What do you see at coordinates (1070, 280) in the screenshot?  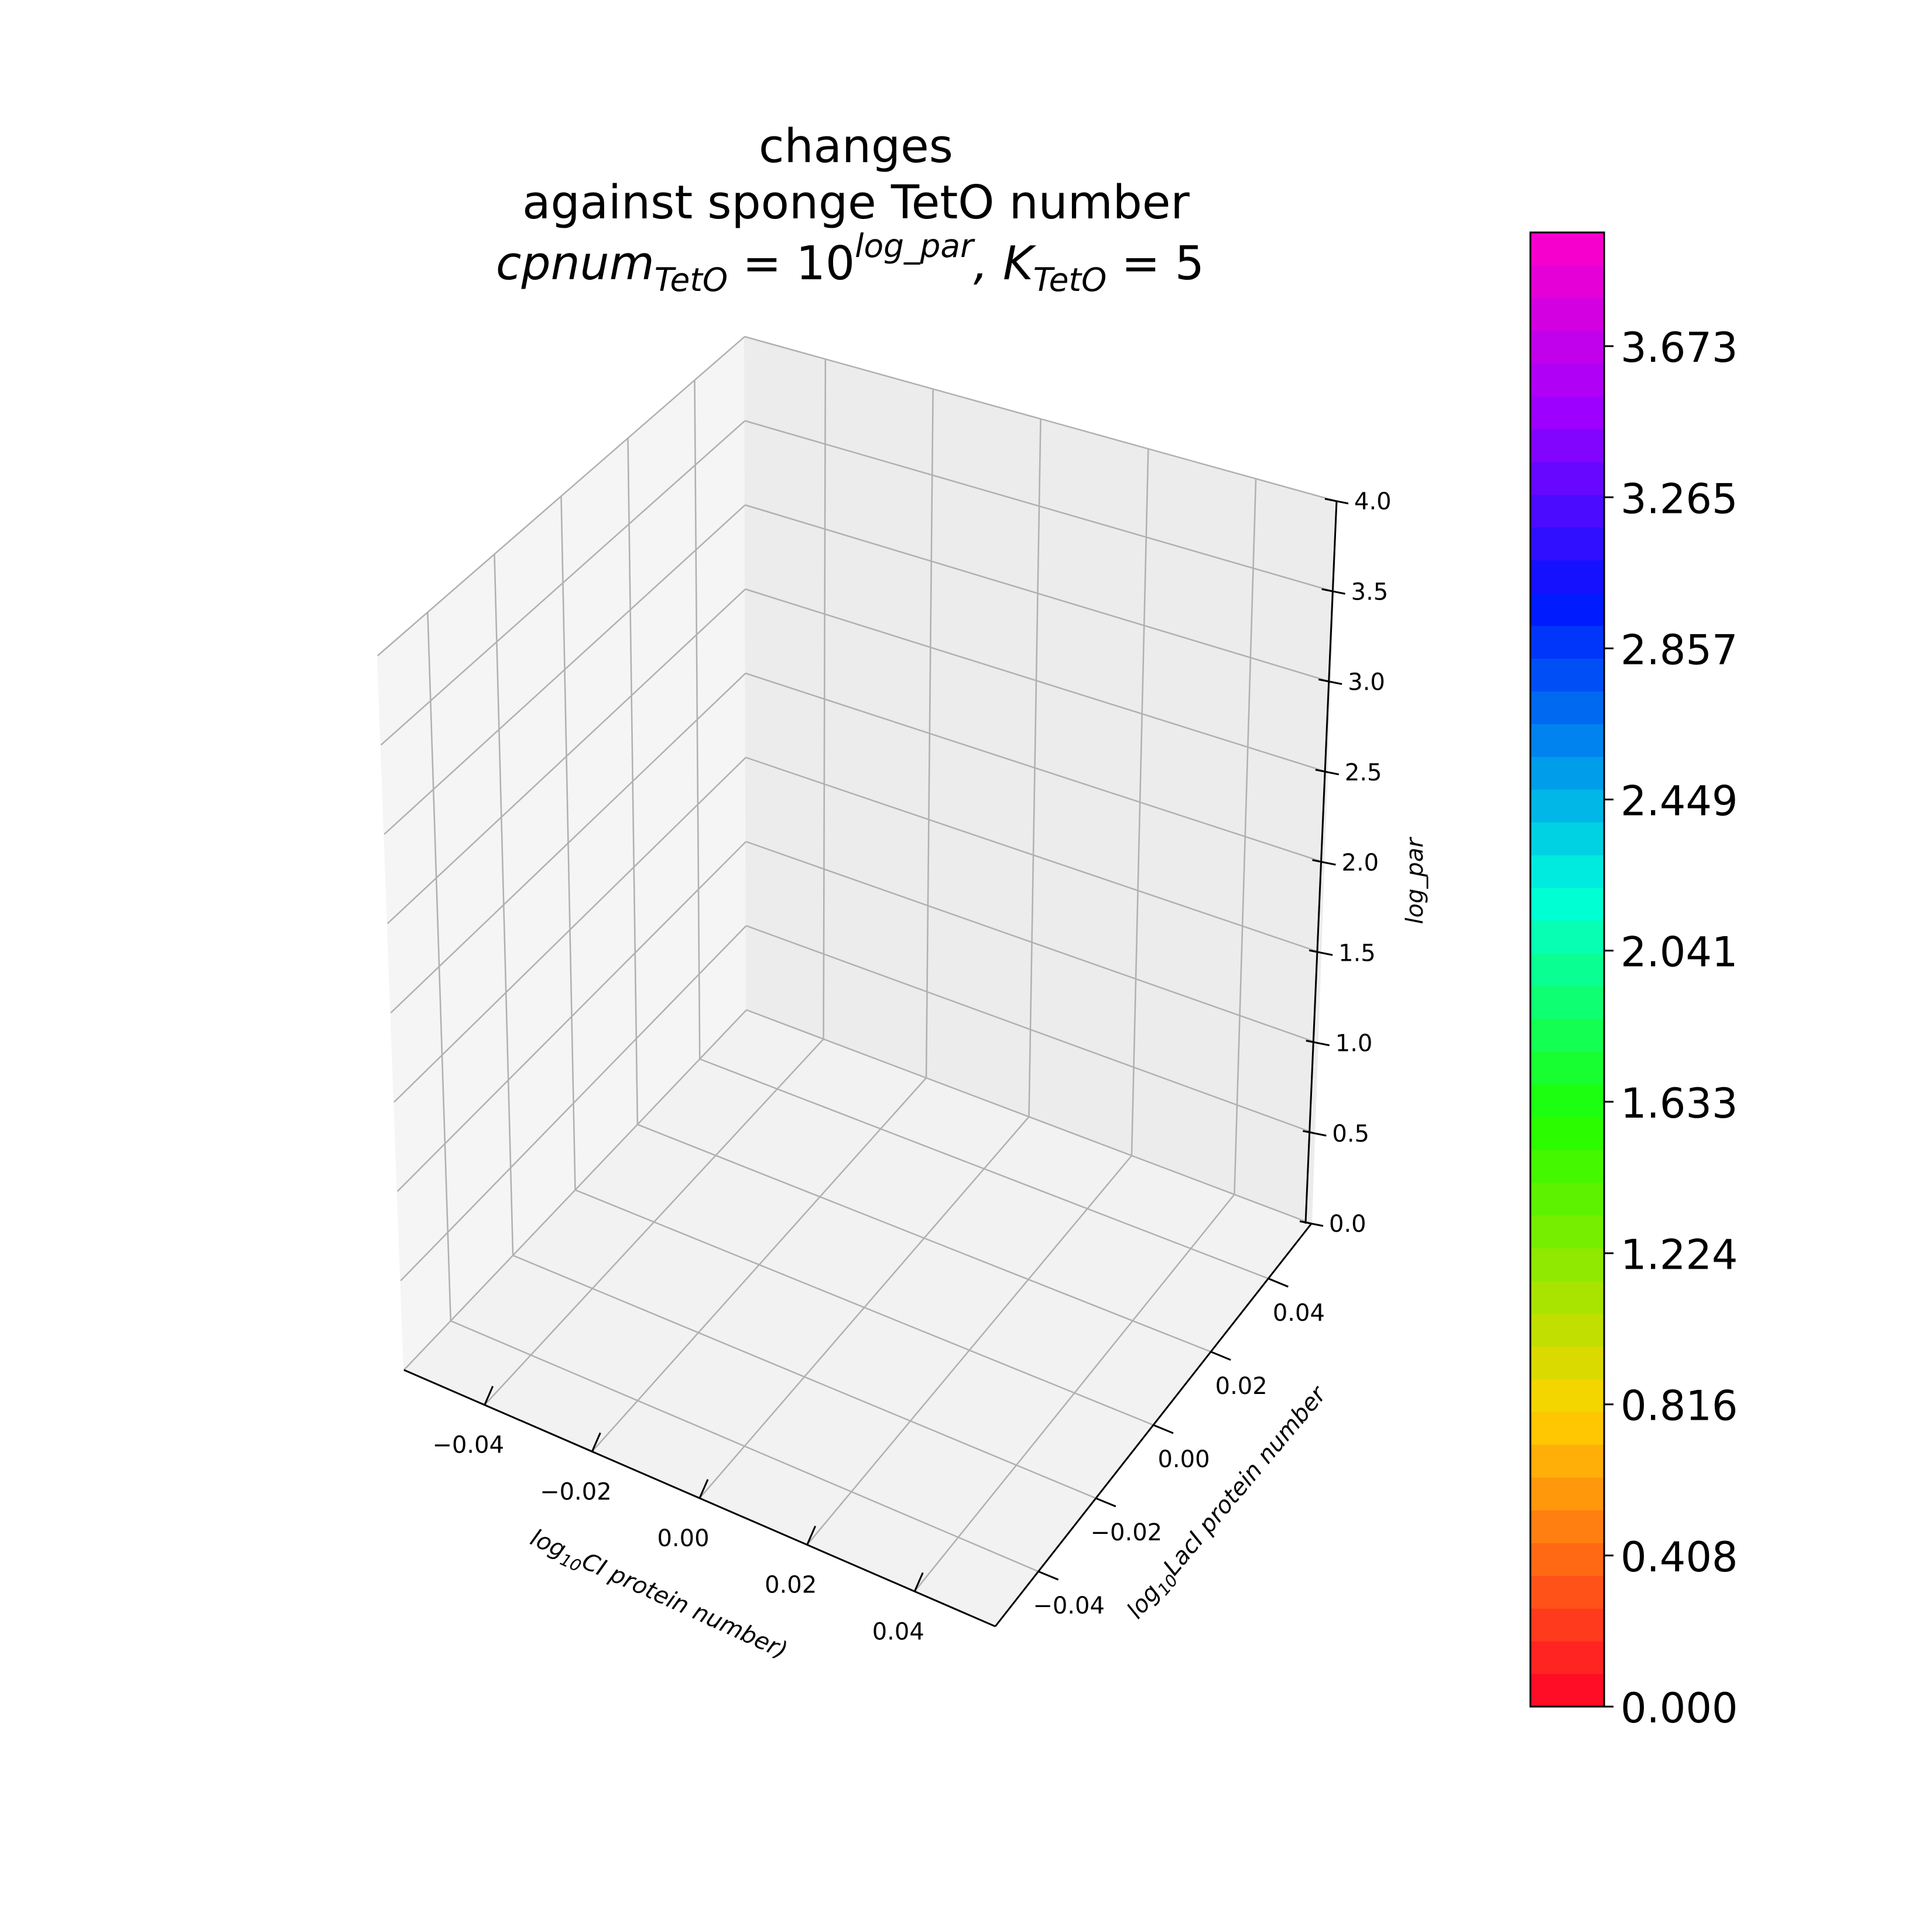 I see `title-k-sub: TetO` at bounding box center [1070, 280].